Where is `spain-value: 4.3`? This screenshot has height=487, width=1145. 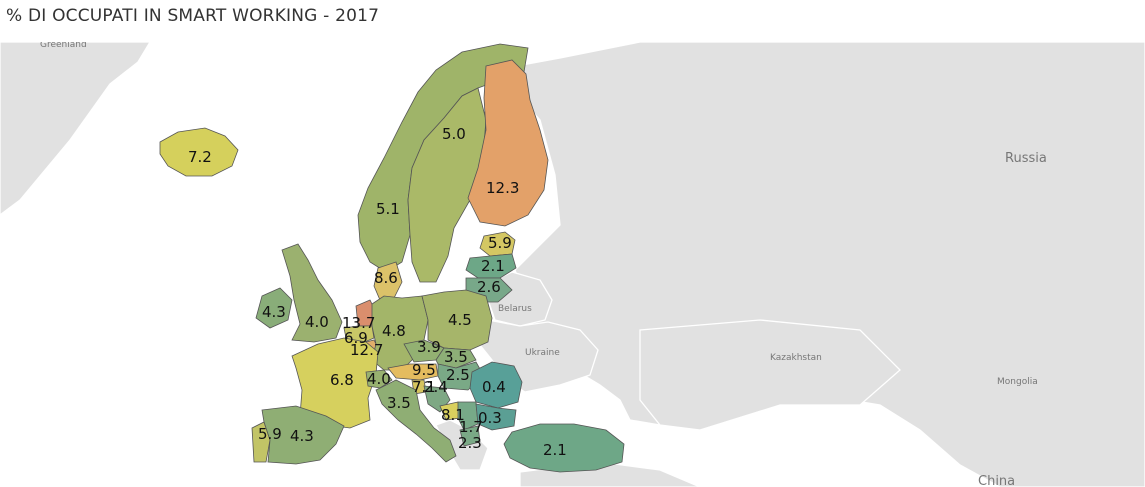 spain-value: 4.3 is located at coordinates (302, 436).